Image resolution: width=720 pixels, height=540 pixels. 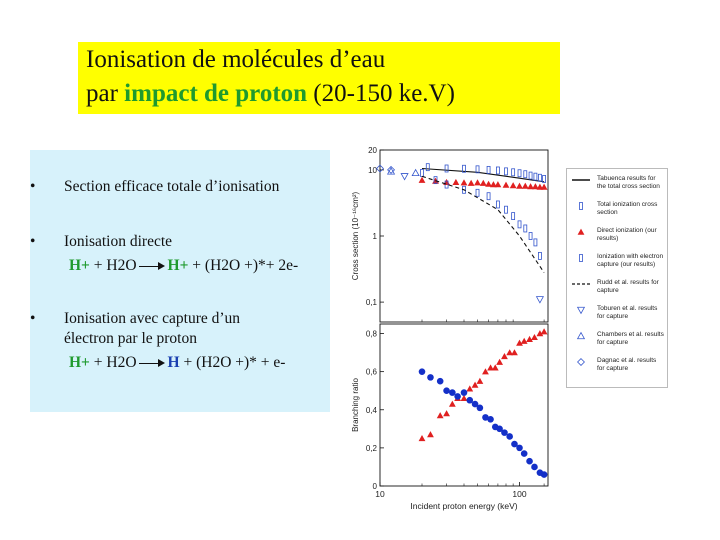 What do you see at coordinates (178, 265) in the screenshot?
I see `eq1-product-proton: H+` at bounding box center [178, 265].